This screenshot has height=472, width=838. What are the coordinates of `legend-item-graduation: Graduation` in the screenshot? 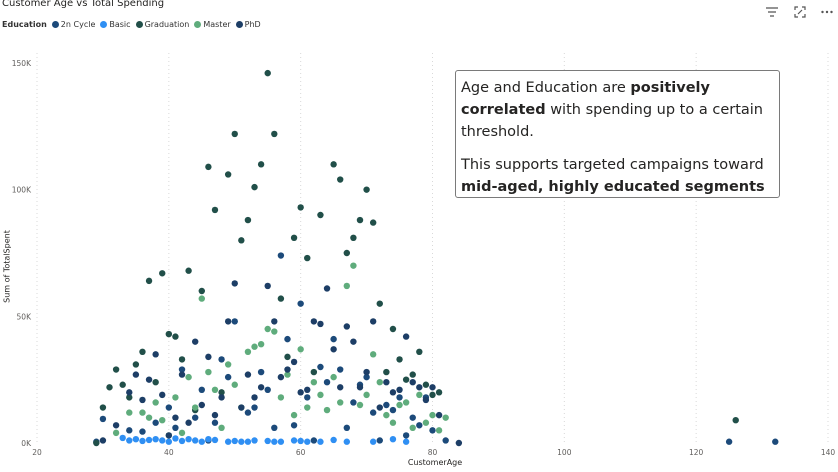 It's located at (162, 24).